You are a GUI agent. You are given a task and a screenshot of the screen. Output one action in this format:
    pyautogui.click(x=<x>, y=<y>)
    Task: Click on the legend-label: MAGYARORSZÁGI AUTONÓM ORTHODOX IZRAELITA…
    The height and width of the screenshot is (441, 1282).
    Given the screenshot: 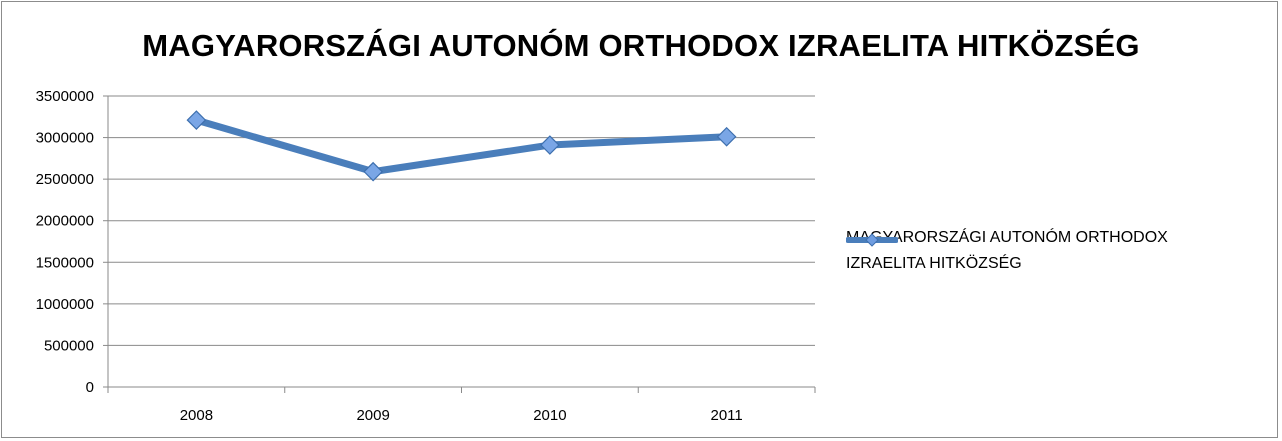 What is the action you would take?
    pyautogui.click(x=1007, y=250)
    